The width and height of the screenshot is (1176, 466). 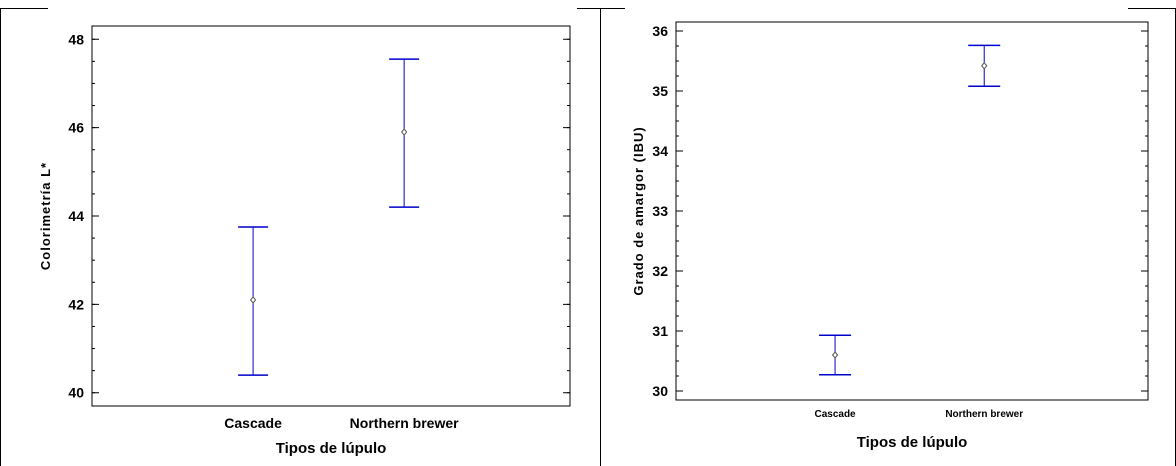 I want to click on y-tick-label: 36, so click(x=660, y=31).